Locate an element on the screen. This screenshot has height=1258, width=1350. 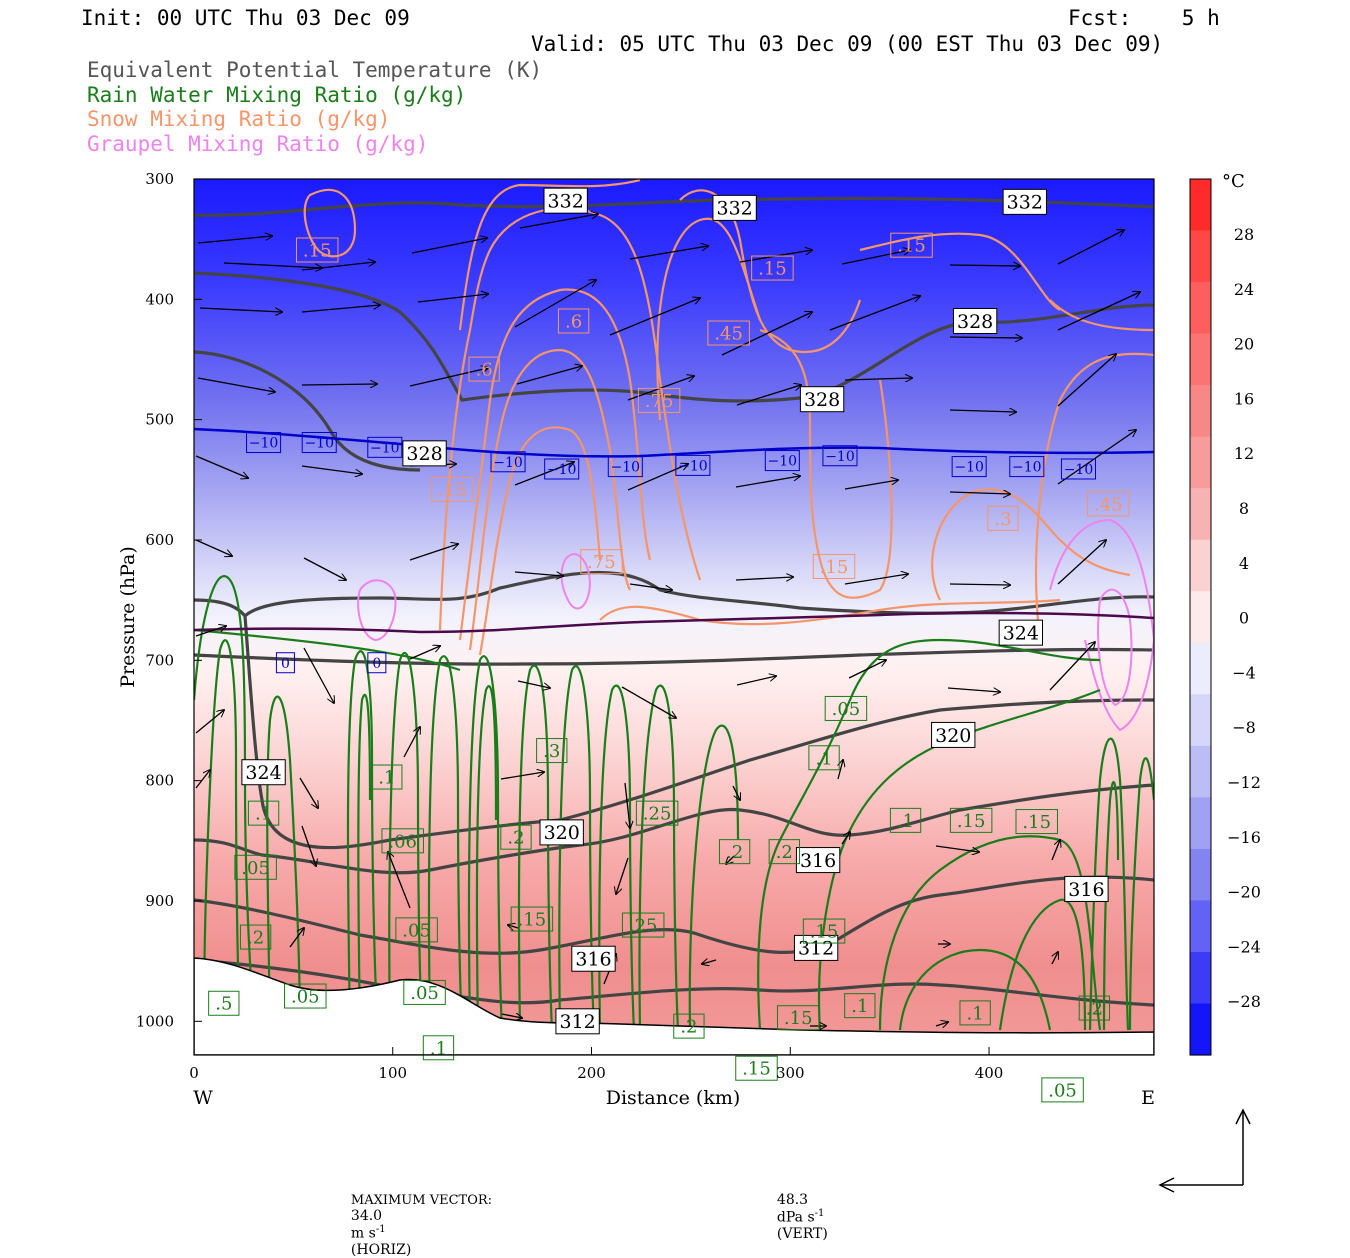
y-tick-label: 300 is located at coordinates (159, 179).